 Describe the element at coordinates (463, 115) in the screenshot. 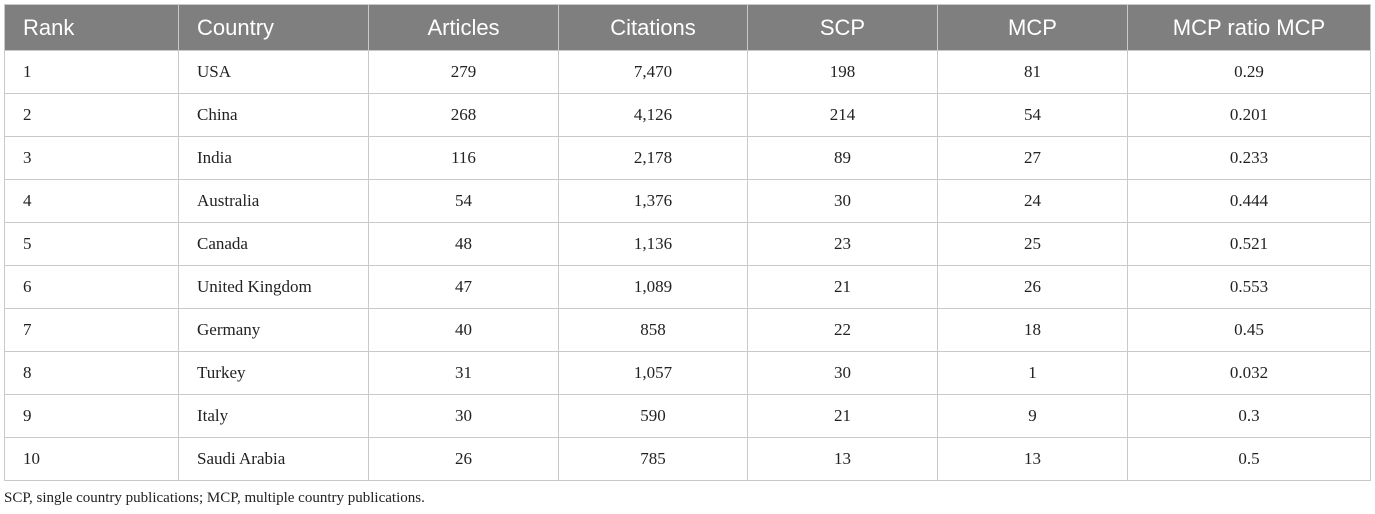

I see `cell-articles: 268` at that location.